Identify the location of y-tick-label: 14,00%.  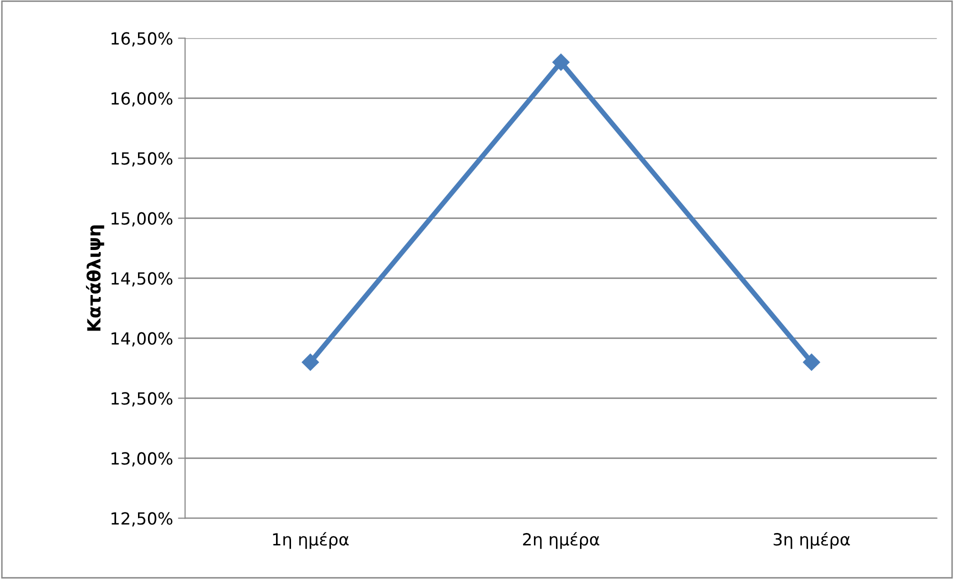
(142, 339).